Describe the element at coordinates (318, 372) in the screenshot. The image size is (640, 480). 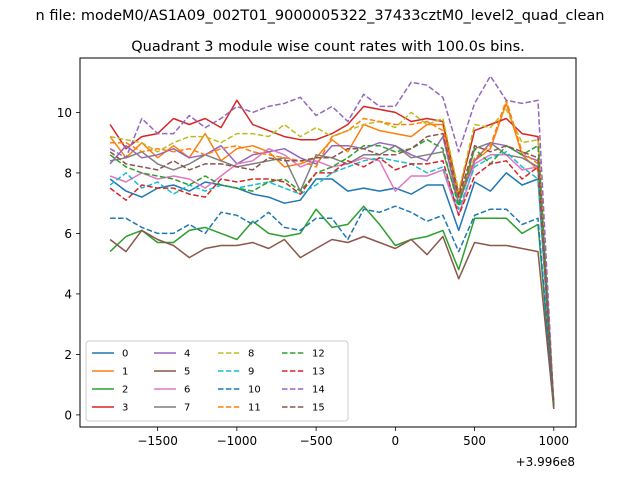
I see `legend-label-13: 13` at that location.